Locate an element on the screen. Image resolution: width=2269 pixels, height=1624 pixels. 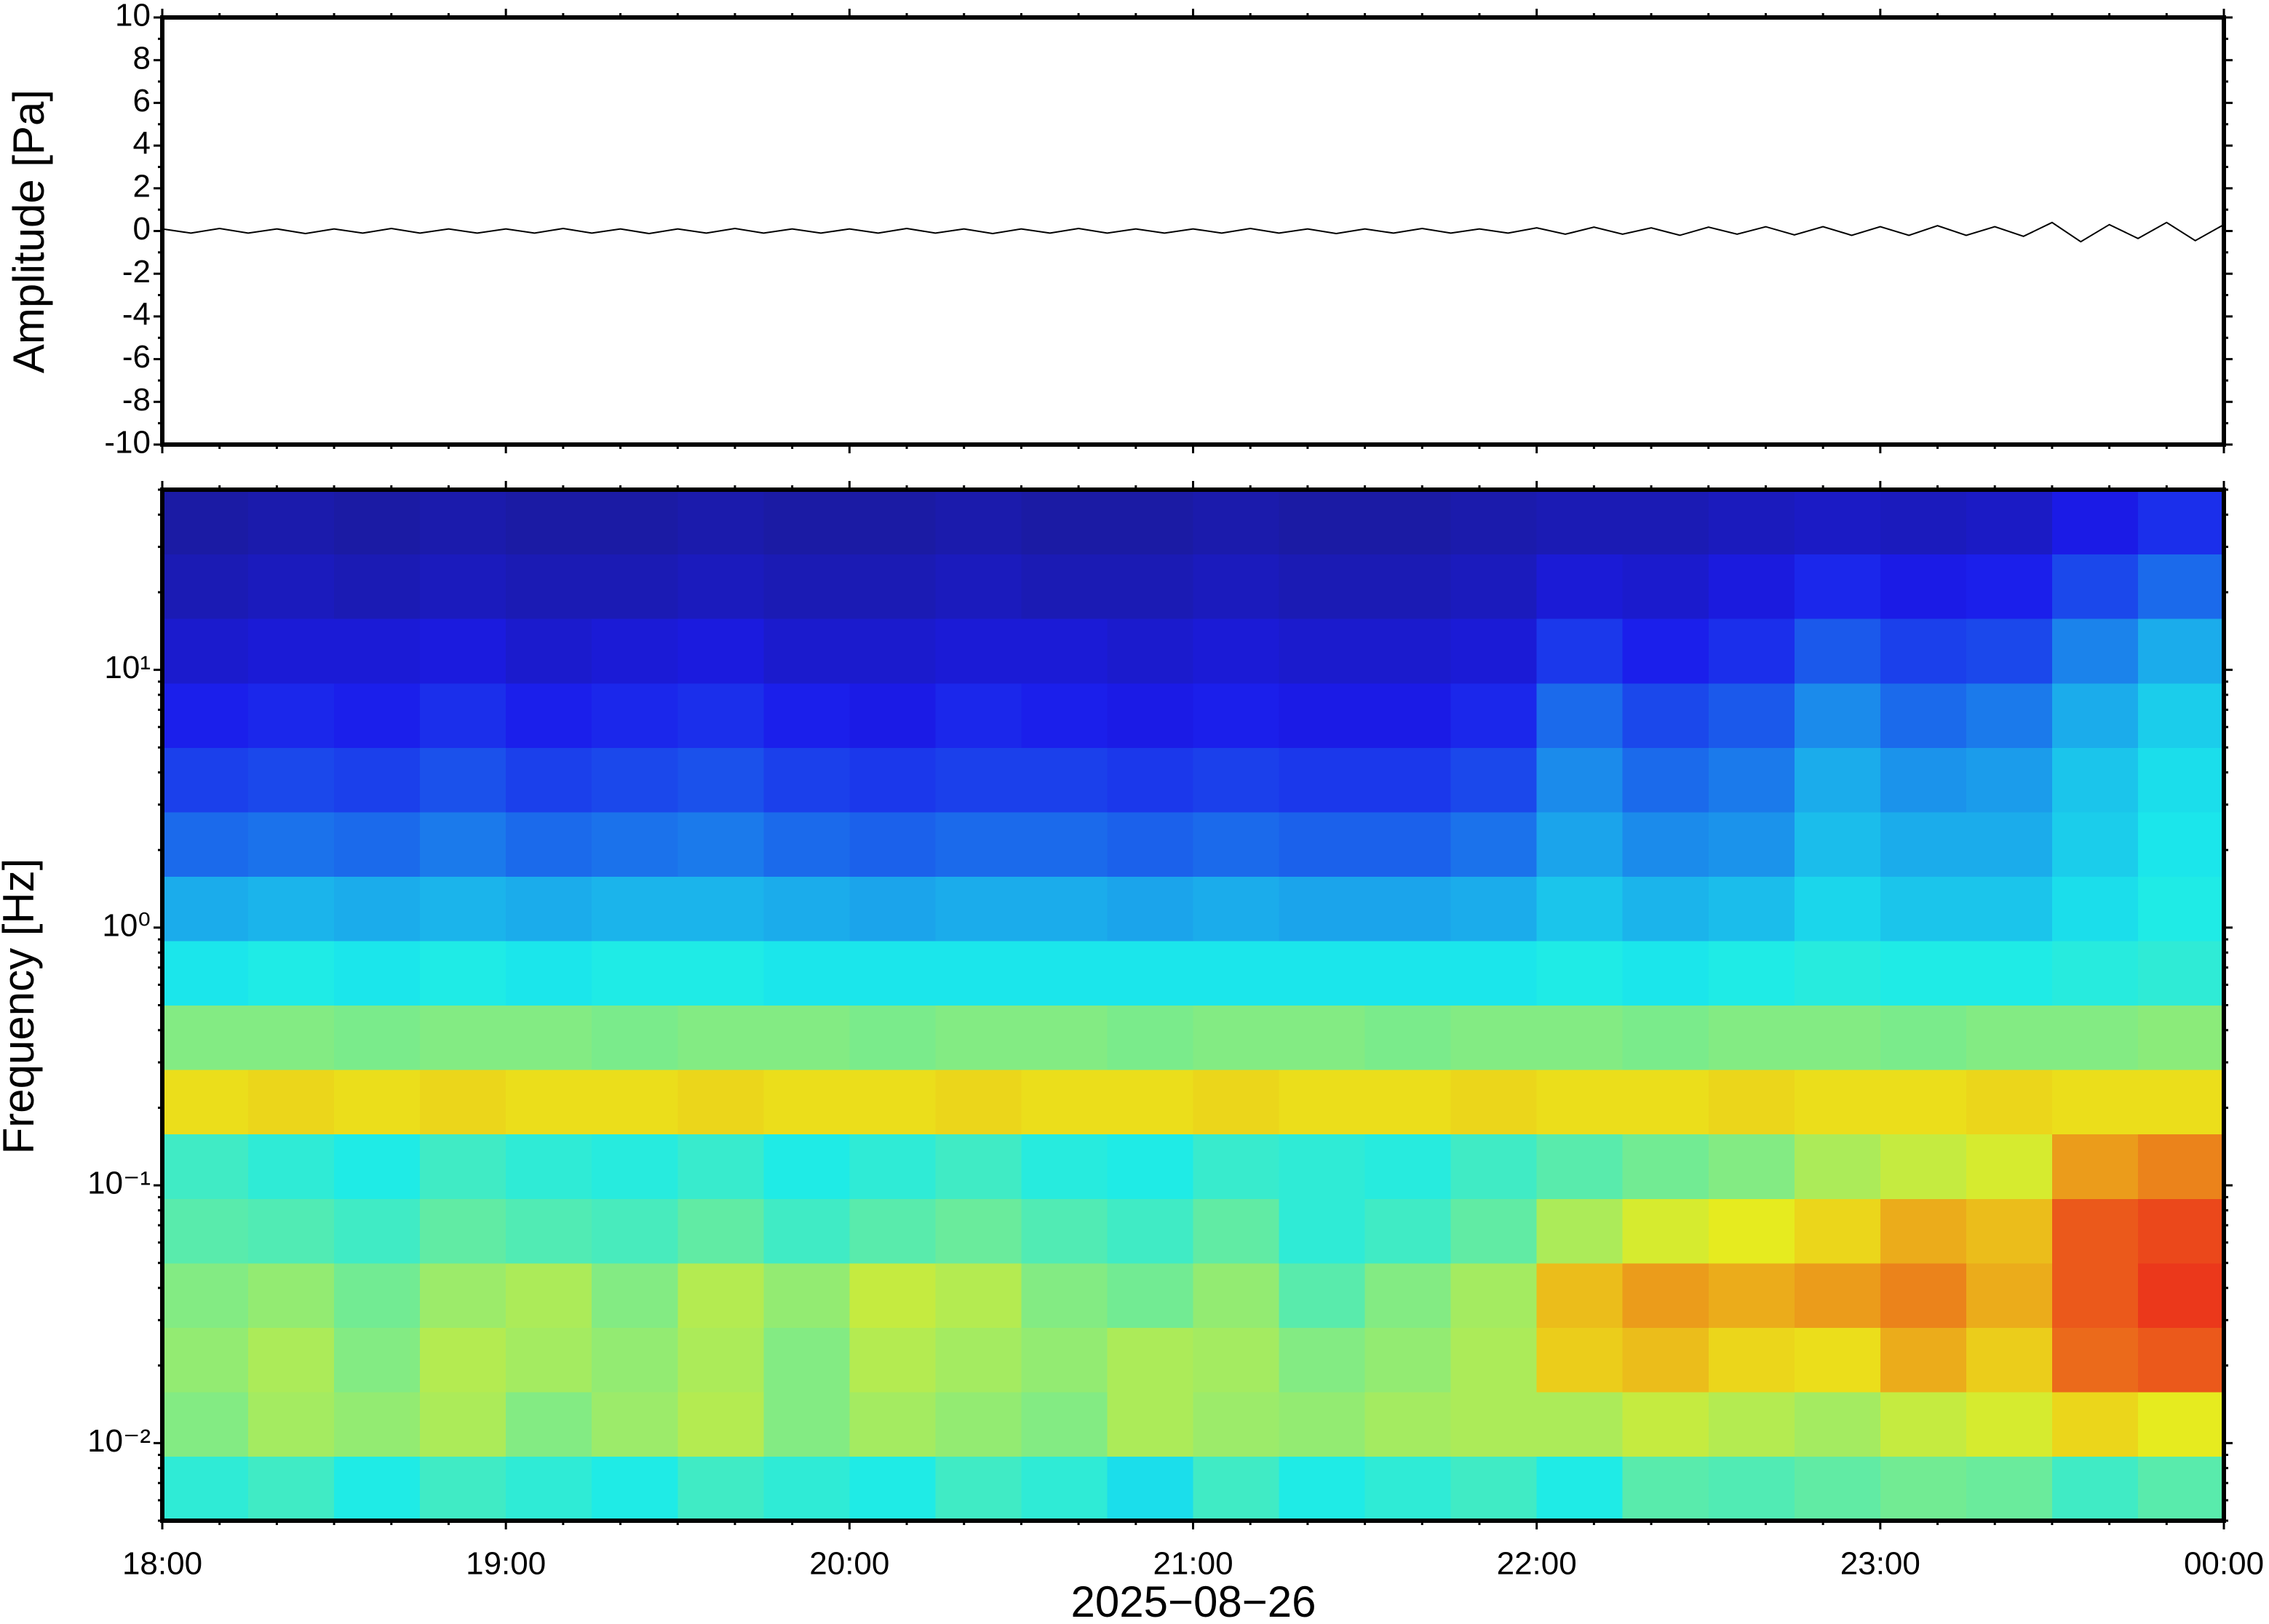
x-tick-label: 18:00 is located at coordinates (162, 1564).